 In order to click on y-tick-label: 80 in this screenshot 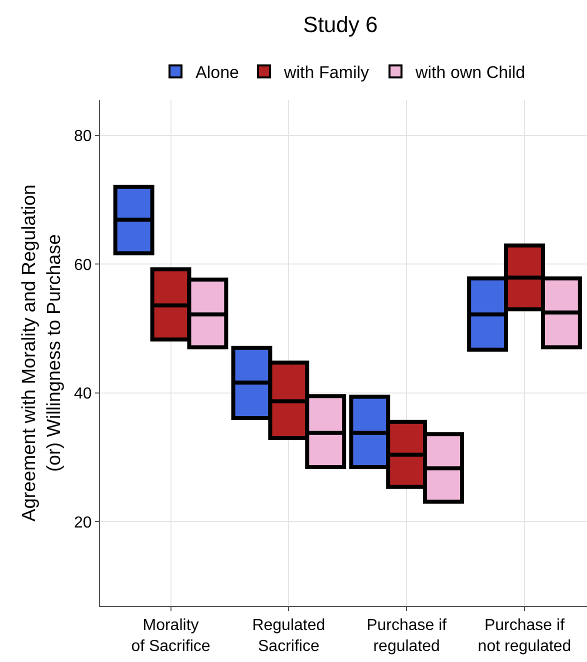, I will do `click(83, 137)`.